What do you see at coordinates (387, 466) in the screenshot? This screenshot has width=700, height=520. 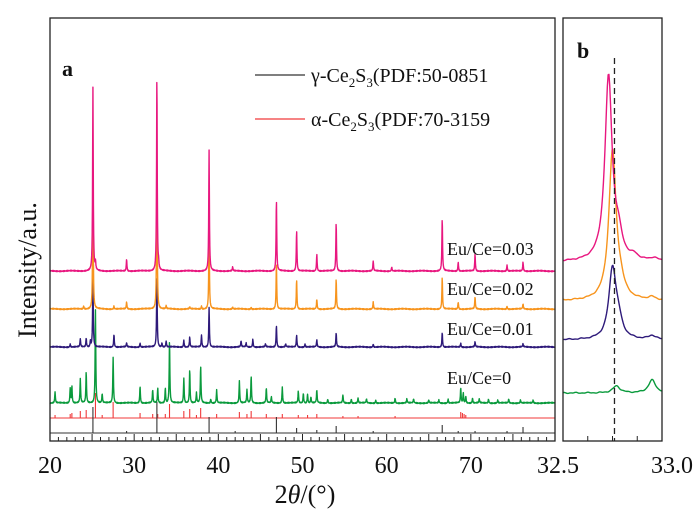 I see `x-tick-label: 60` at bounding box center [387, 466].